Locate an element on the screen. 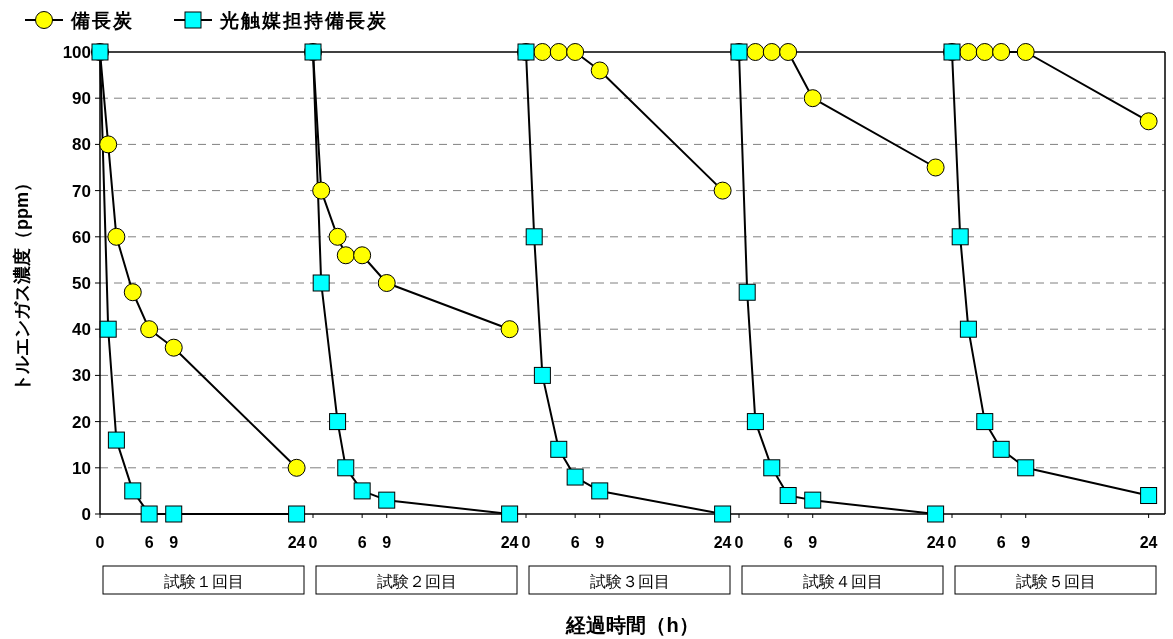 The image size is (1173, 639). y-tick-label: 50 is located at coordinates (81, 283).